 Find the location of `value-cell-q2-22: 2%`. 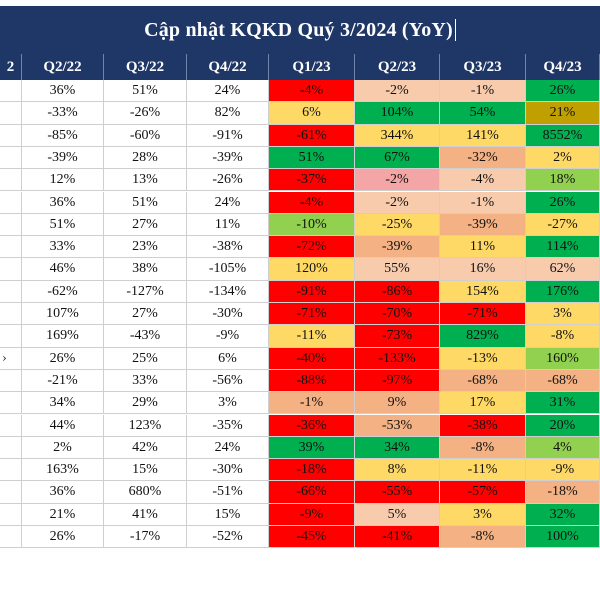

value-cell-q2-22: 2% is located at coordinates (63, 448).